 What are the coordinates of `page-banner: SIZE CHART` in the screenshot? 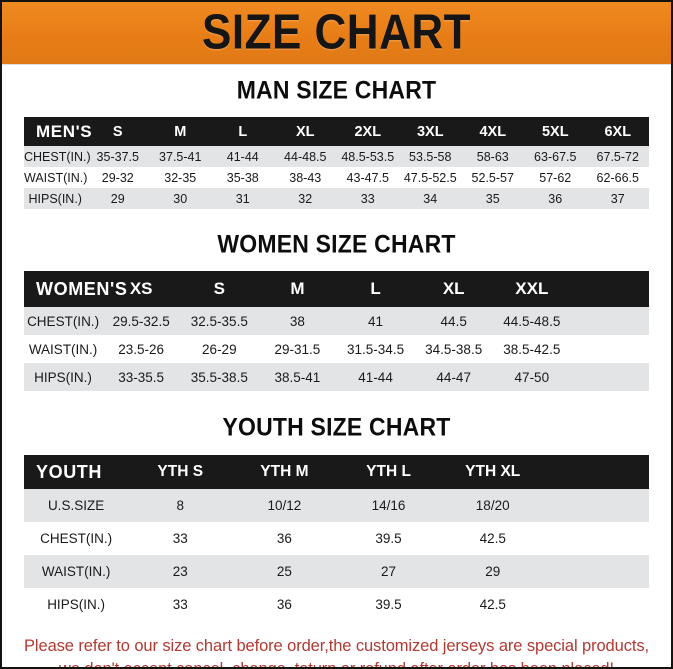 It's located at (336, 33).